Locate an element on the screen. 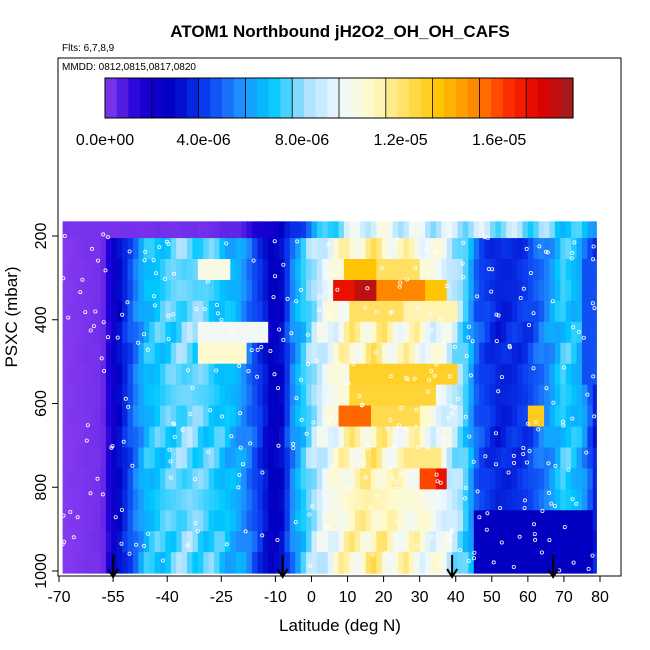  x-tick-label: 30 is located at coordinates (420, 597).